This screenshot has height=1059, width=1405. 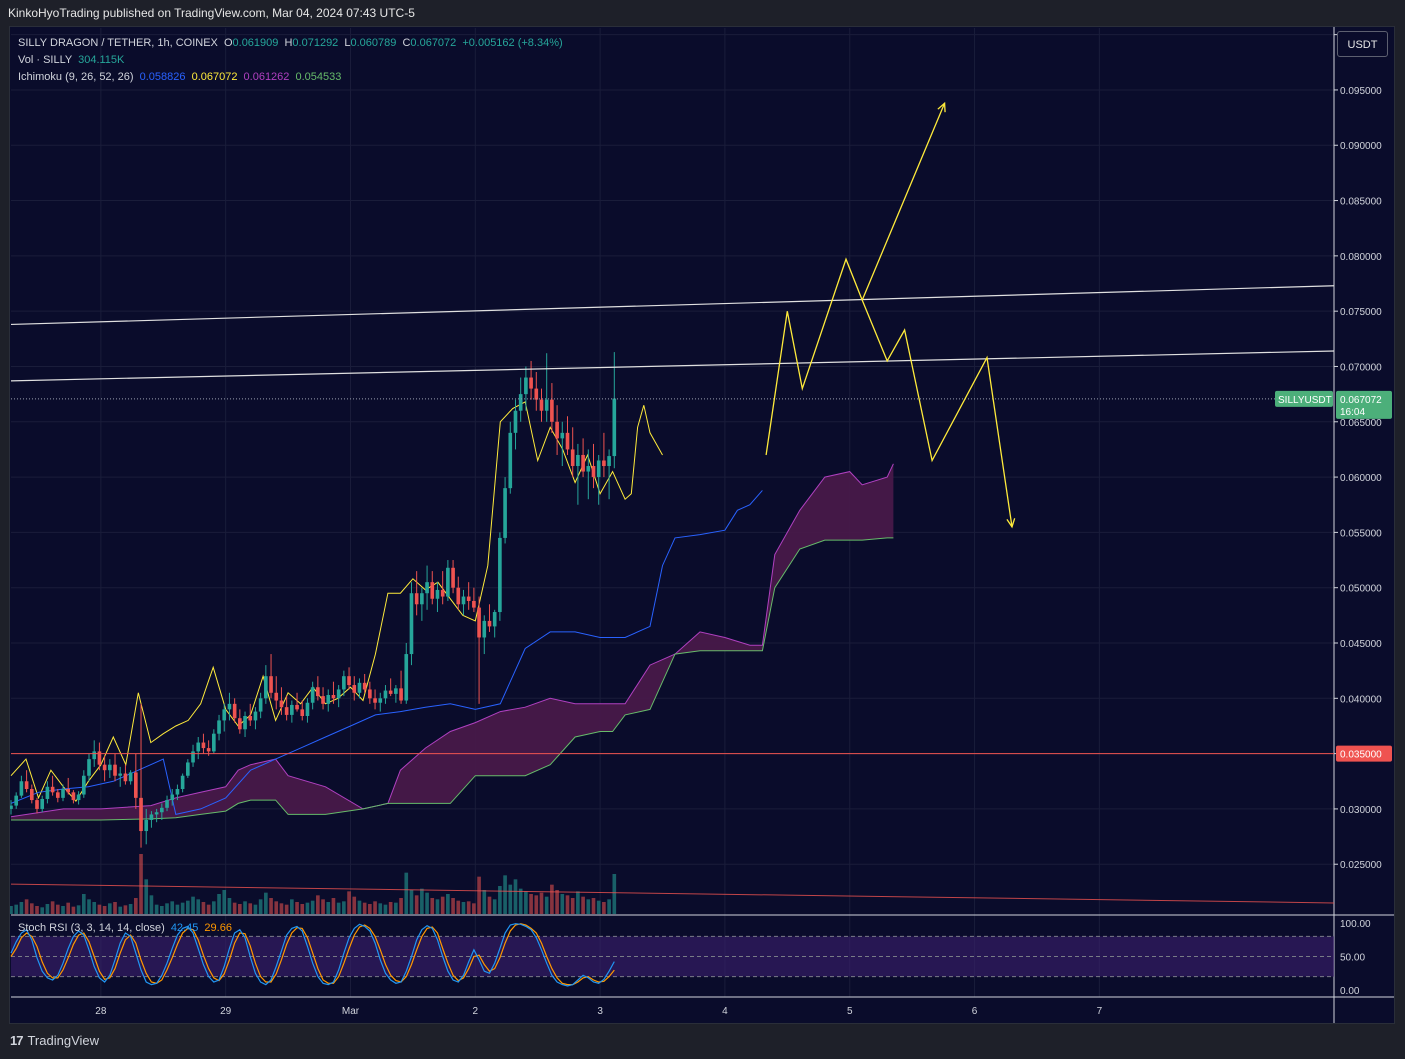 What do you see at coordinates (975, 1011) in the screenshot?
I see `time-tick-label: 6` at bounding box center [975, 1011].